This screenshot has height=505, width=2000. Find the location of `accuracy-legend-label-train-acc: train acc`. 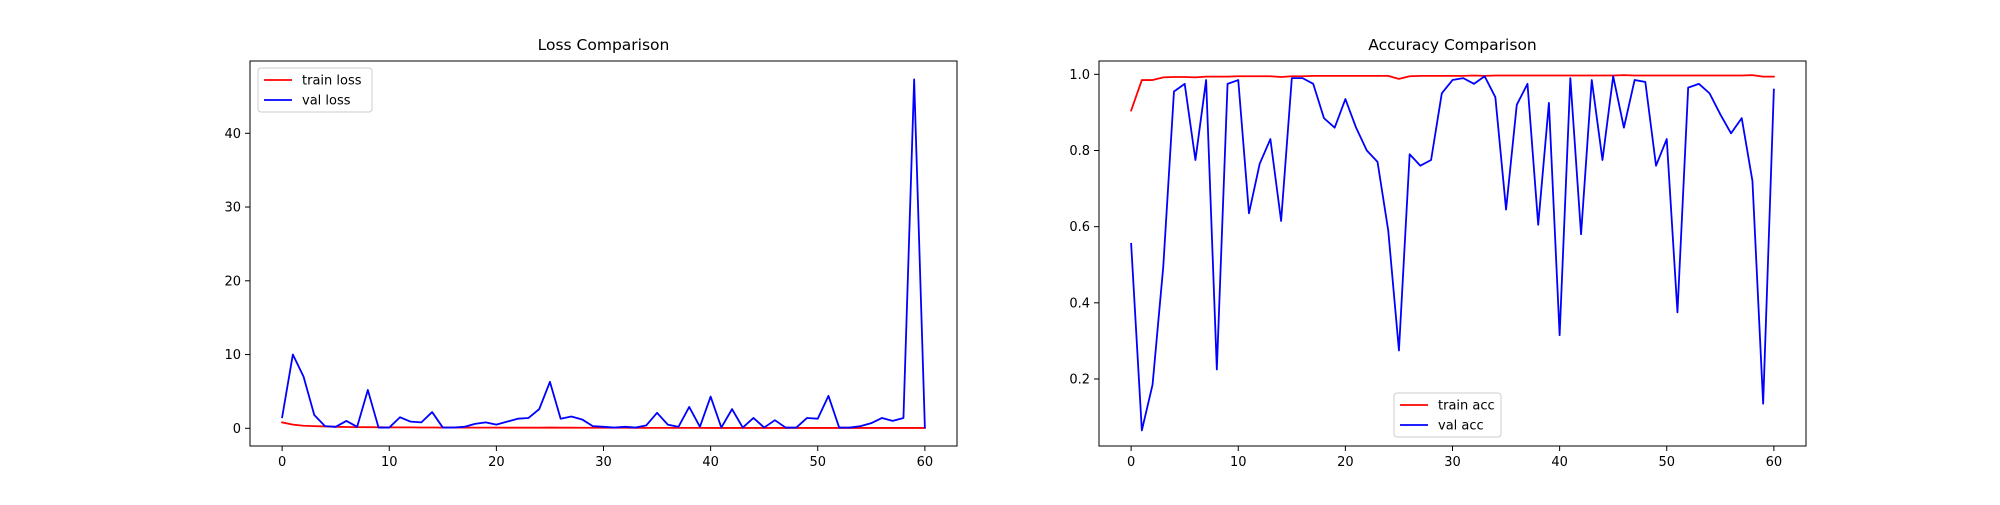

accuracy-legend-label-train-acc: train acc is located at coordinates (1466, 406).